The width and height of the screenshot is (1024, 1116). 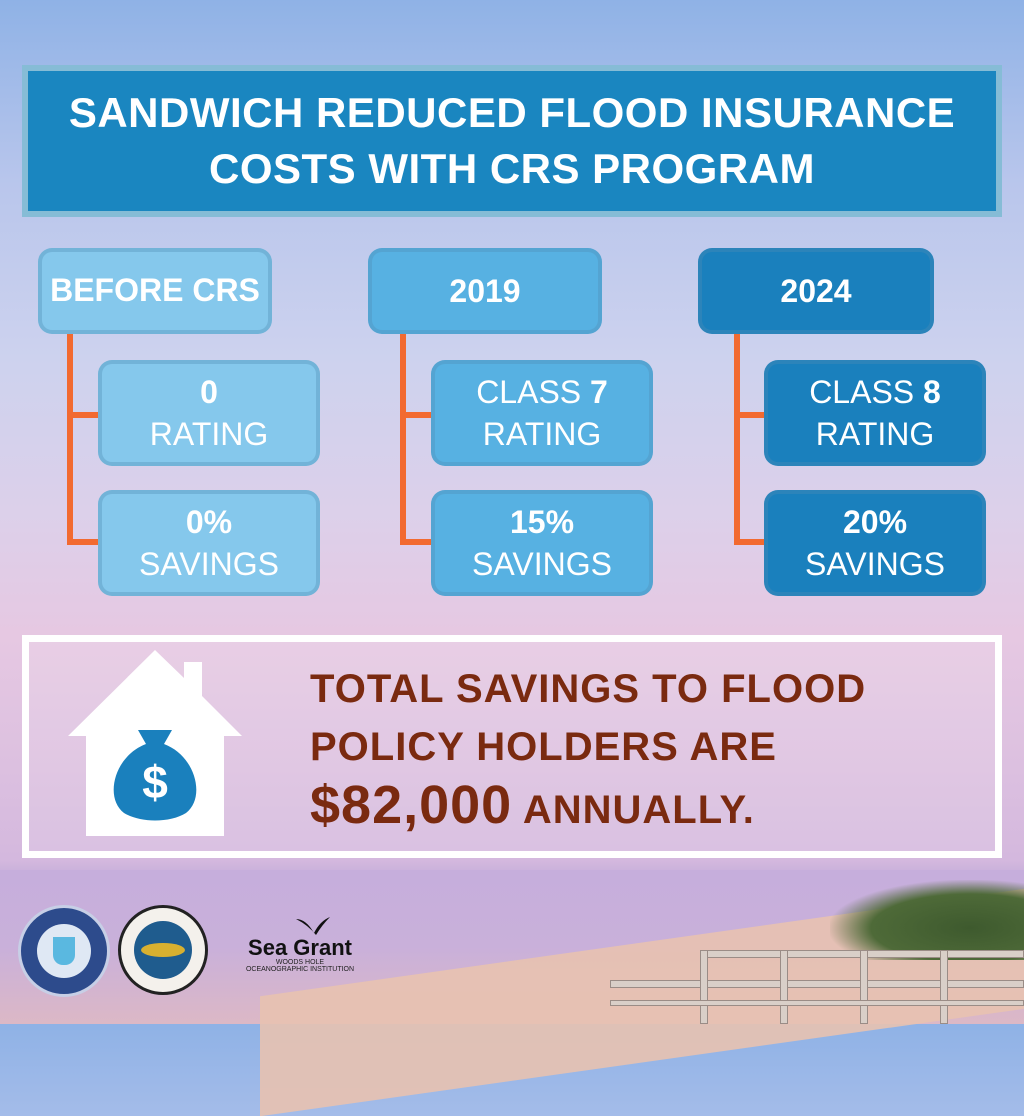 What do you see at coordinates (209, 522) in the screenshot?
I see `savings-value: 0%` at bounding box center [209, 522].